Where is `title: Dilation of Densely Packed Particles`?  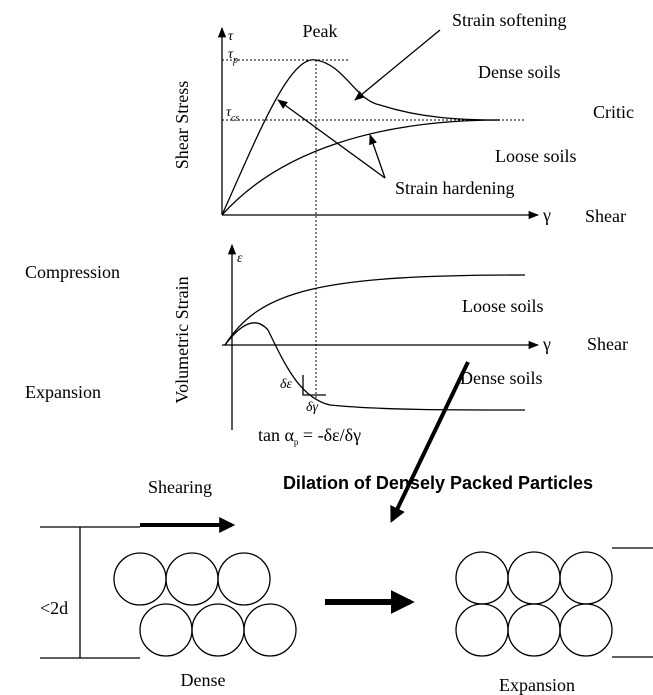 title: Dilation of Densely Packed Particles is located at coordinates (438, 483).